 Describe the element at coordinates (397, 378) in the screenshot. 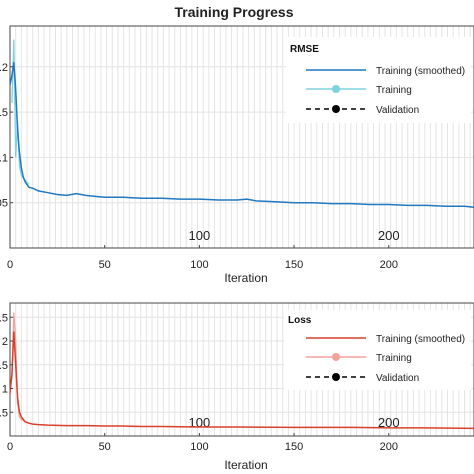

I see `loss-legend-validation-label: Validation` at that location.